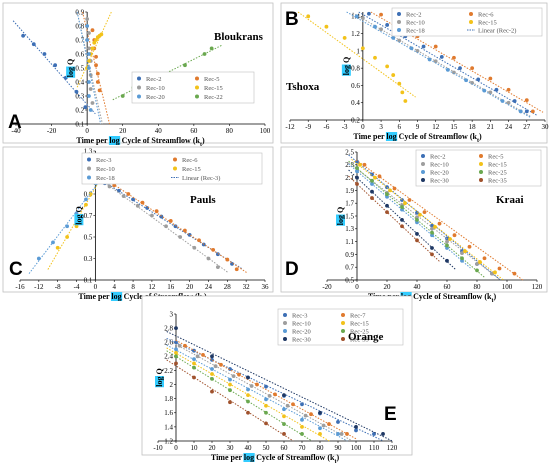 The height and width of the screenshot is (468, 550). Describe the element at coordinates (267, 448) in the screenshot. I see `x-tick-label: 50` at that location.